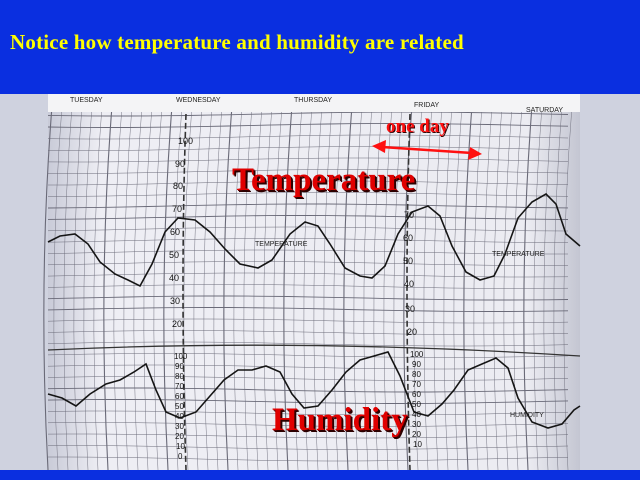 Image resolution: width=640 pixels, height=480 pixels. I want to click on hum-tick-60: 60, so click(179, 396).